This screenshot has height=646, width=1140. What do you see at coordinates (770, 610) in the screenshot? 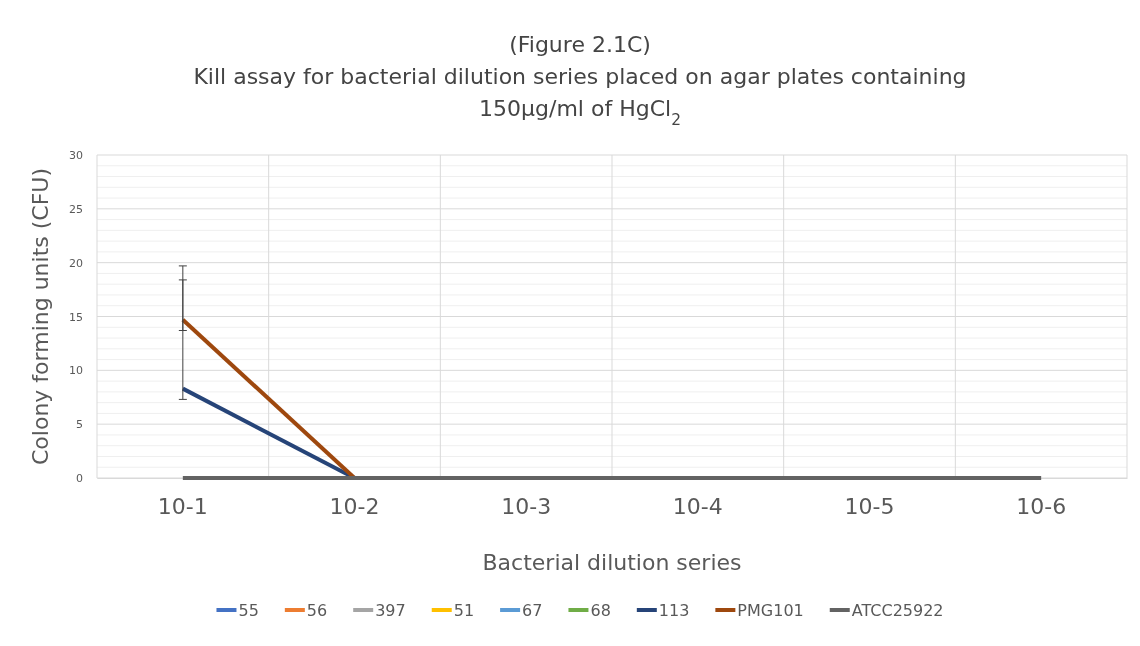
I see `legend-label: PMG101` at bounding box center [770, 610].